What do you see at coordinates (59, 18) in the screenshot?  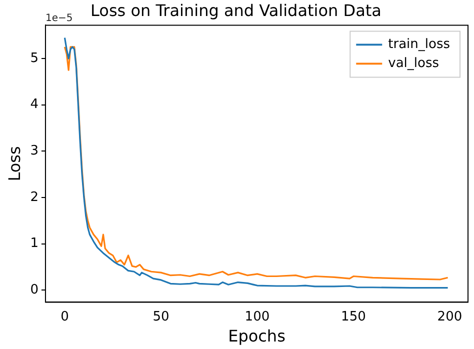 I see `text: 1e−5` at bounding box center [59, 18].